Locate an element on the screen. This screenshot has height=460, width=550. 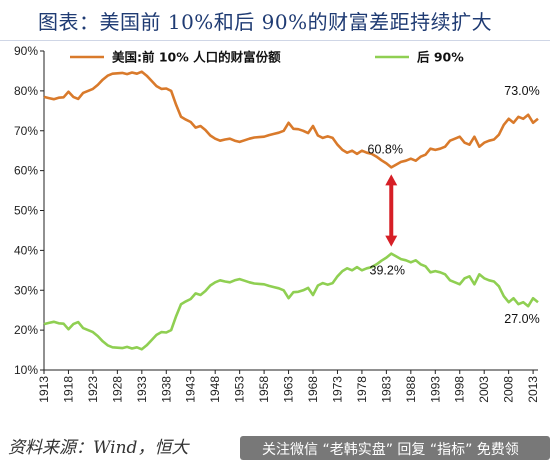
legend-label-1: 后 90% is located at coordinates (440, 57).